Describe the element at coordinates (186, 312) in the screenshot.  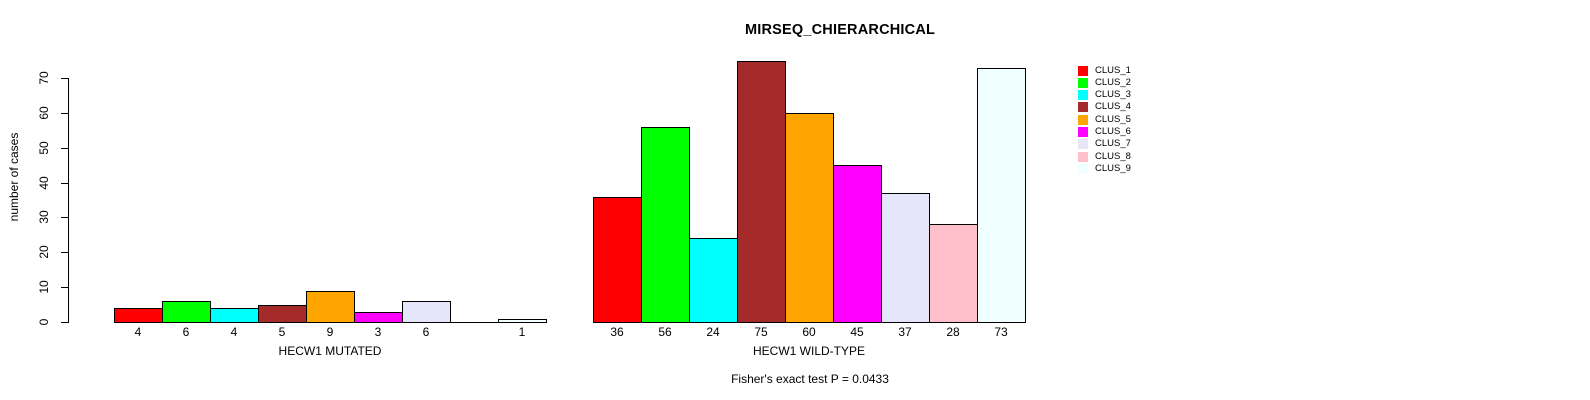
I see `bar-clus_2-group1` at that location.